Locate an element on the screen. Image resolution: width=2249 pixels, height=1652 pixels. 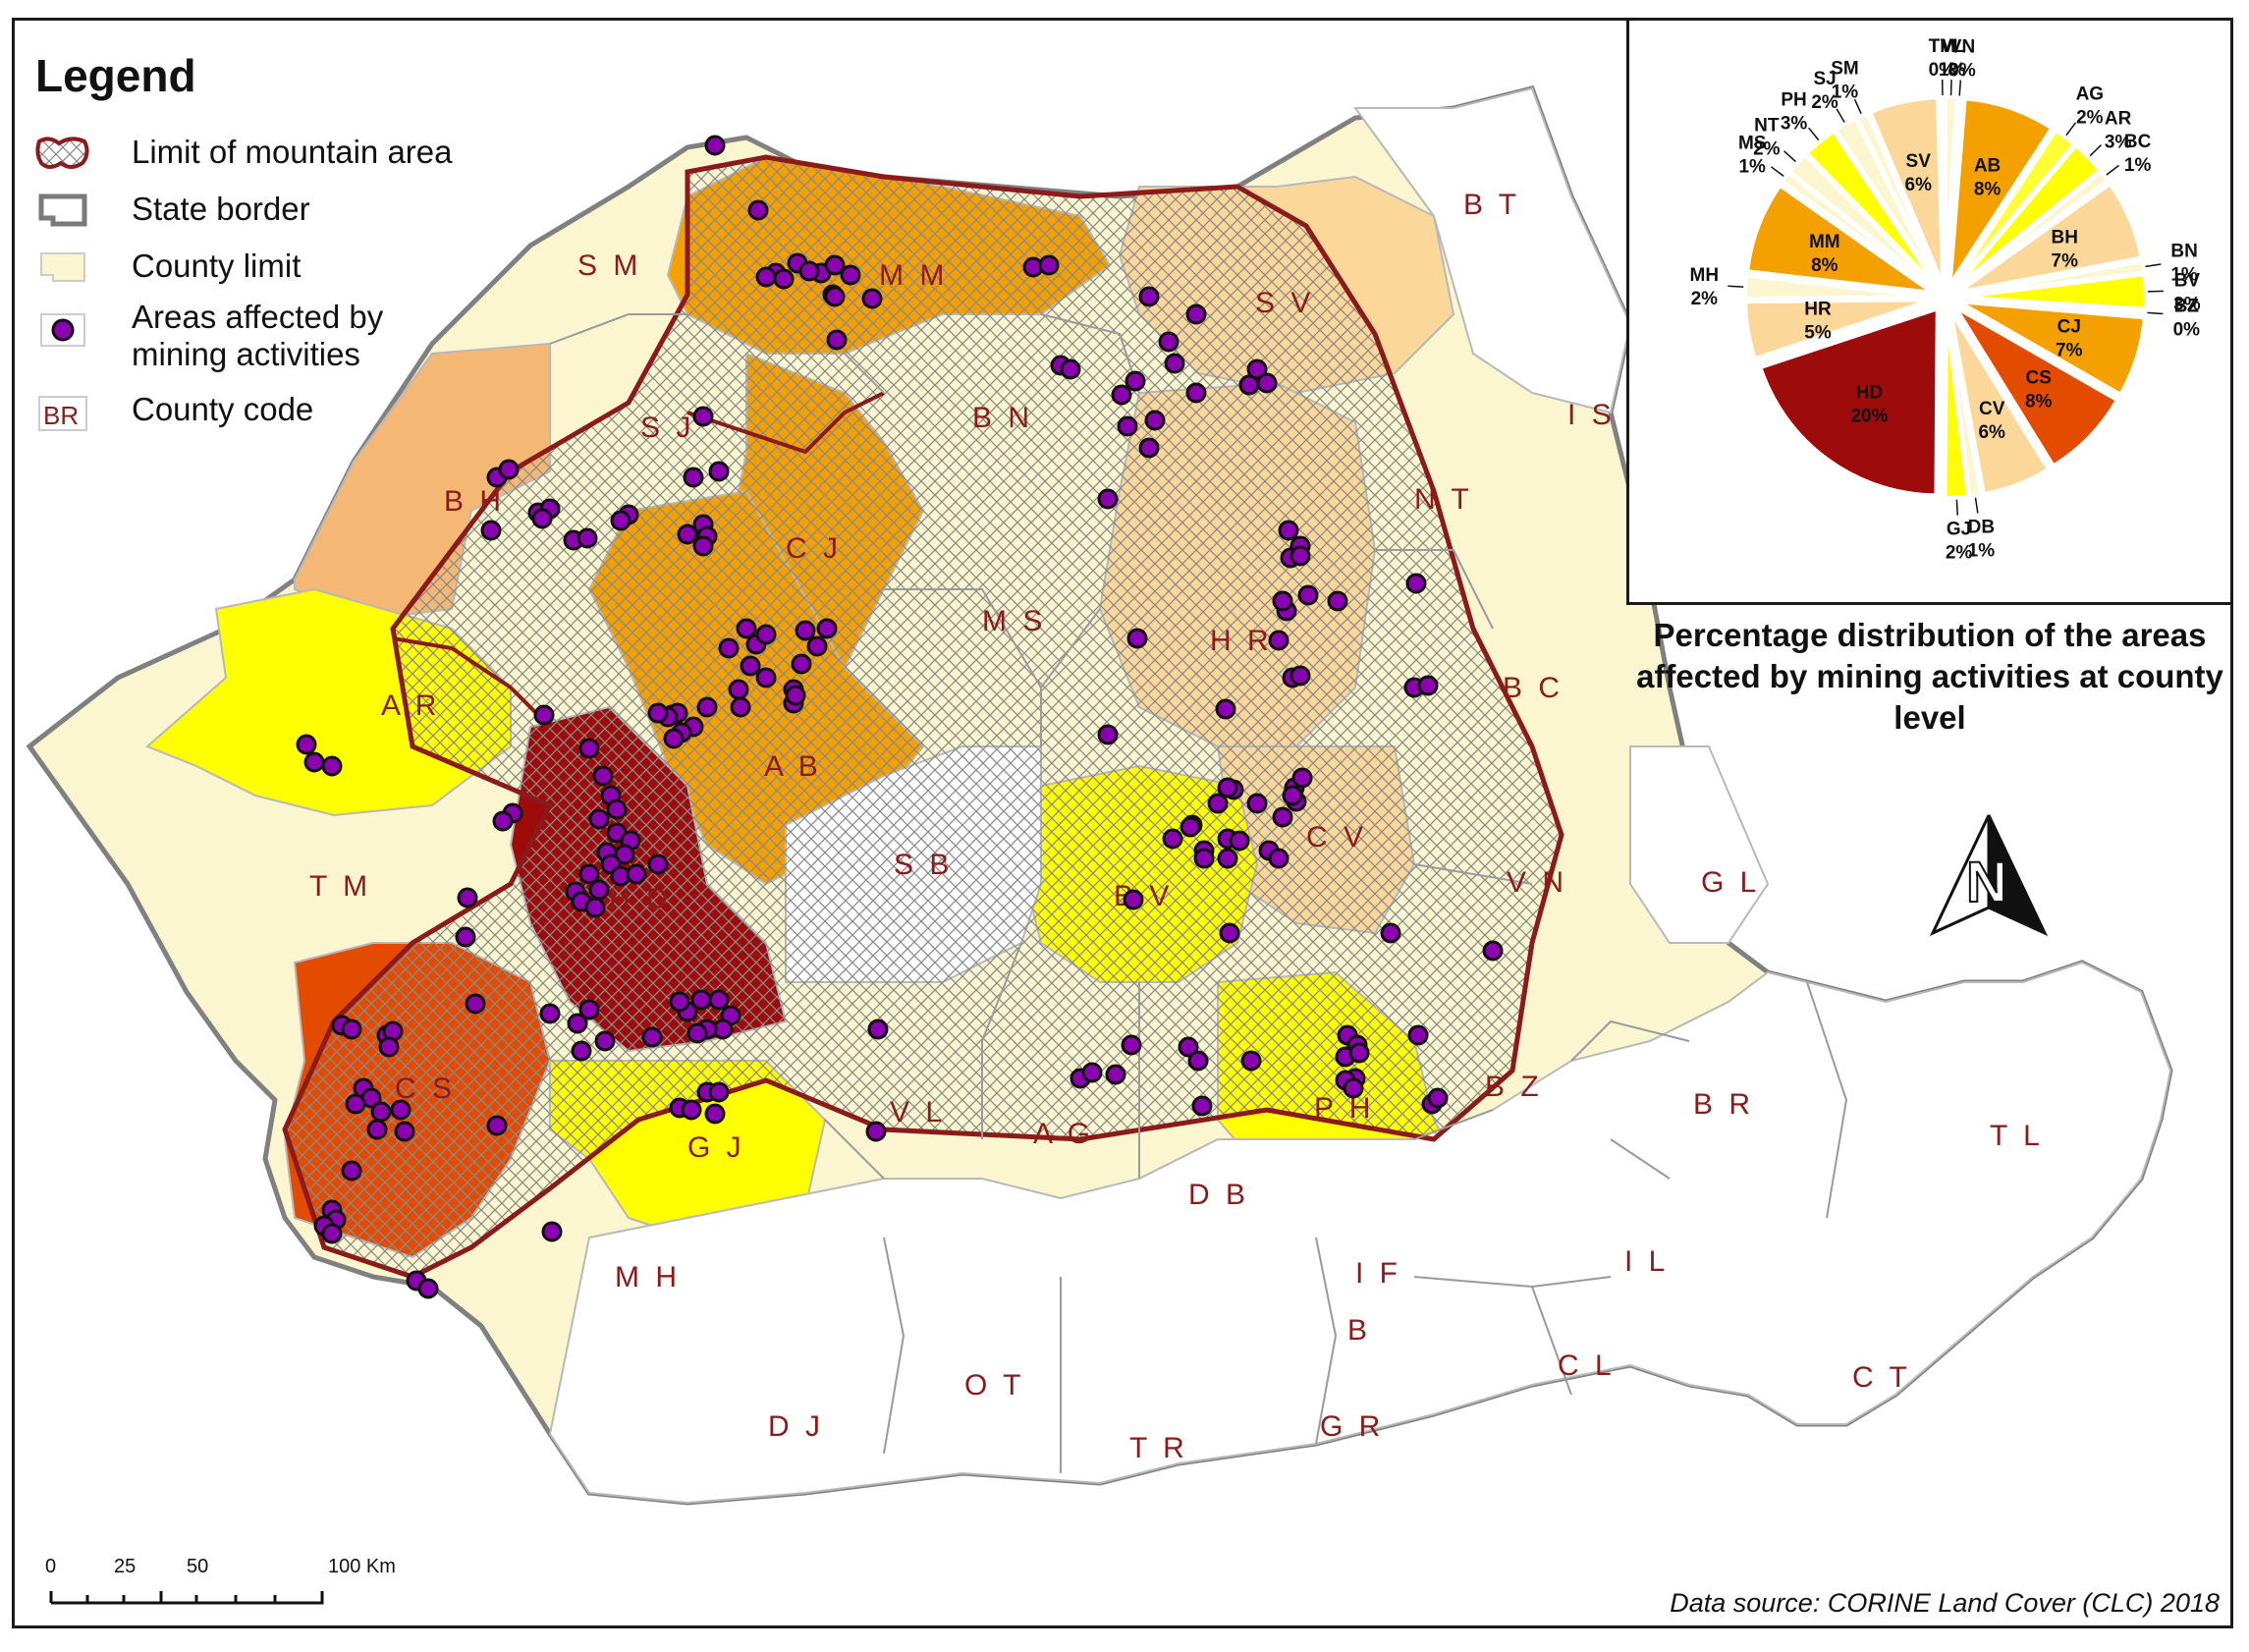
scale-label-25: 25 is located at coordinates (126, 1566).